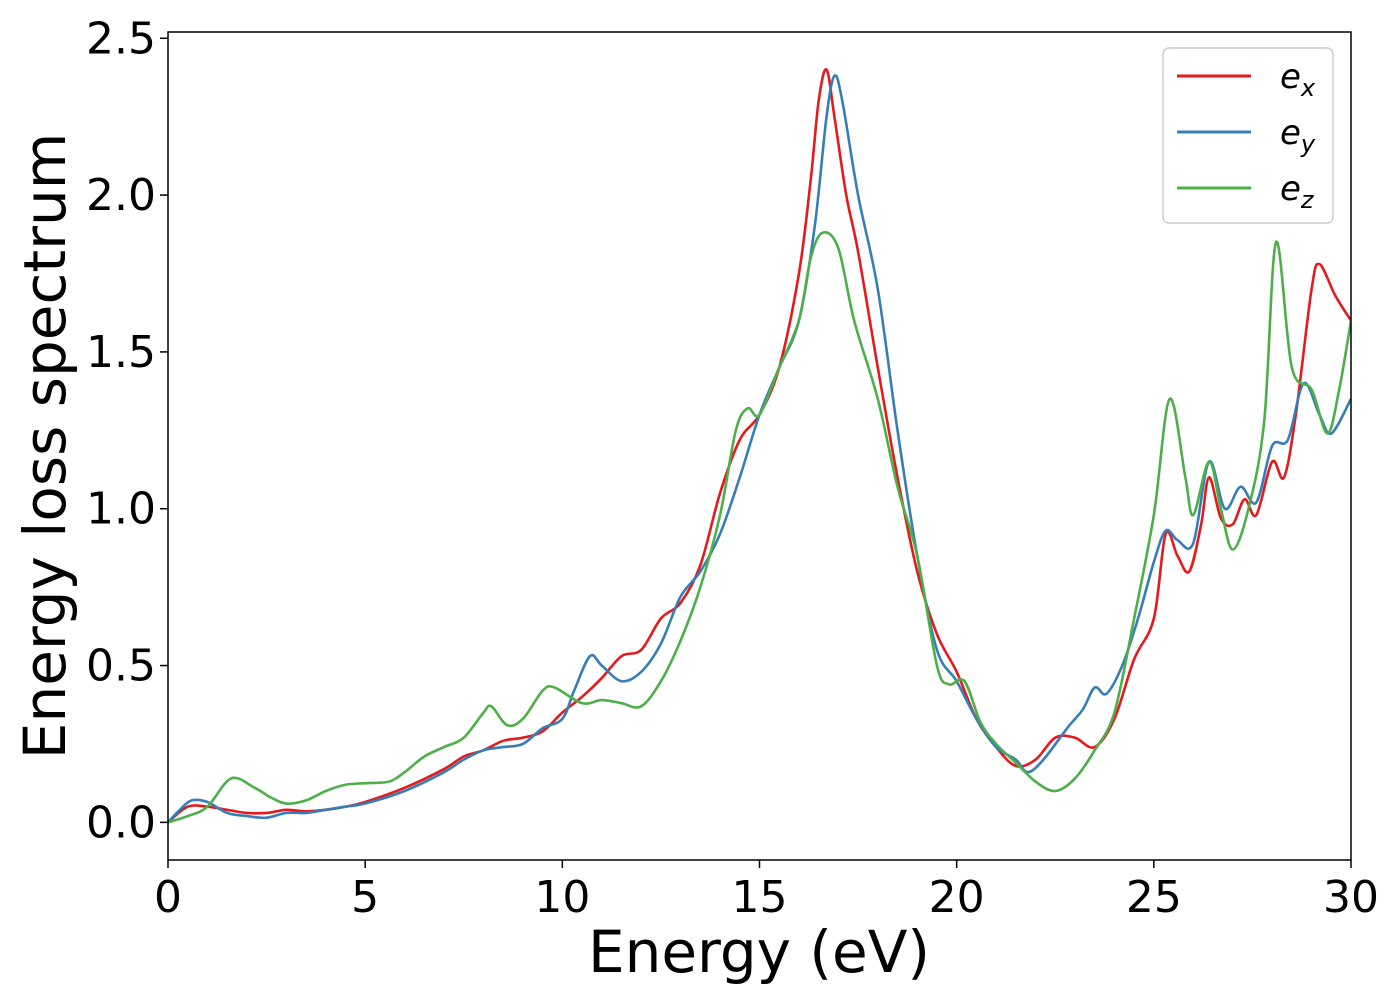  I want to click on x-axis-ticks: 0 5 10 15 20 25 30, so click(766, 891).